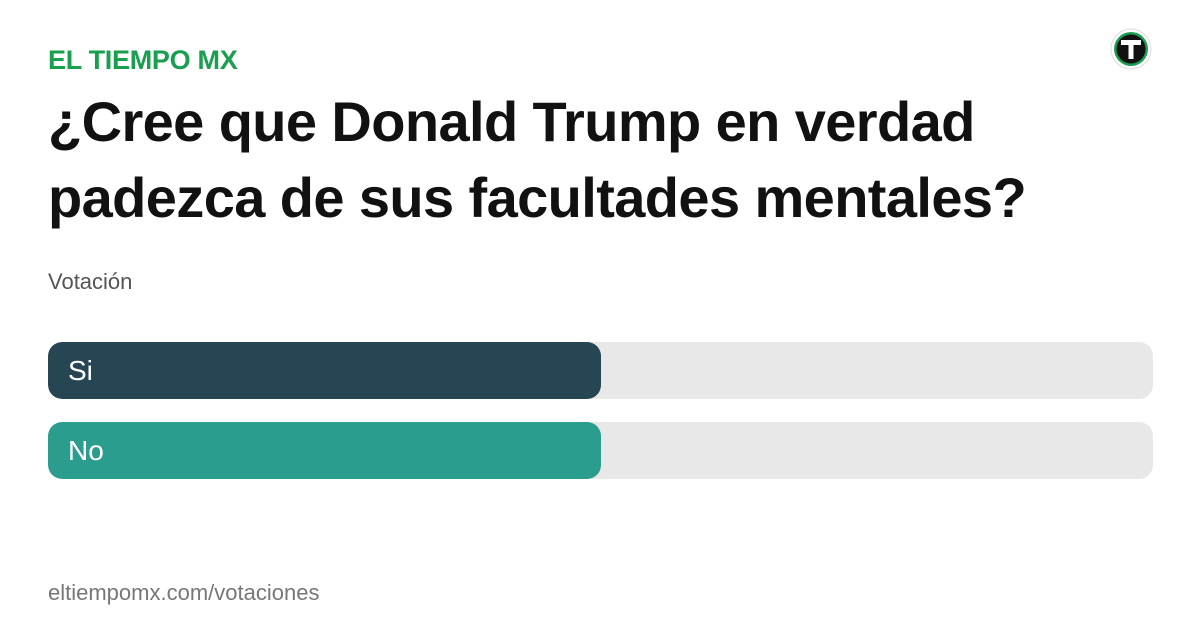  What do you see at coordinates (80, 370) in the screenshot?
I see `poll-option-si-label: Si` at bounding box center [80, 370].